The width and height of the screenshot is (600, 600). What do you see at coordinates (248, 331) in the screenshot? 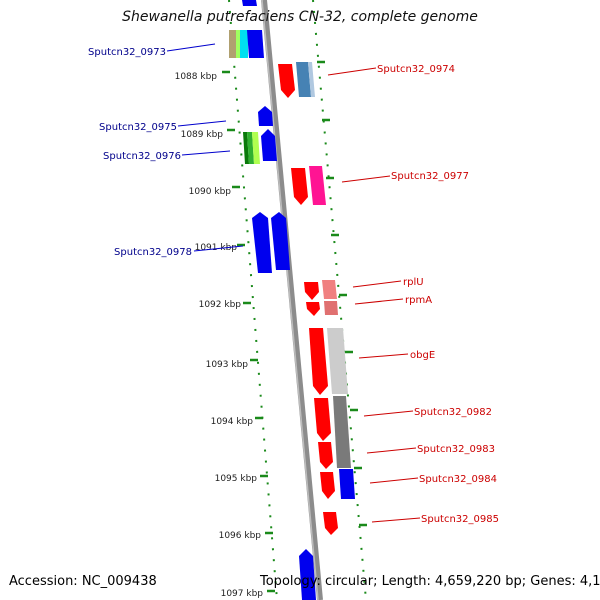
I see `kbp-ticks` at bounding box center [248, 331].